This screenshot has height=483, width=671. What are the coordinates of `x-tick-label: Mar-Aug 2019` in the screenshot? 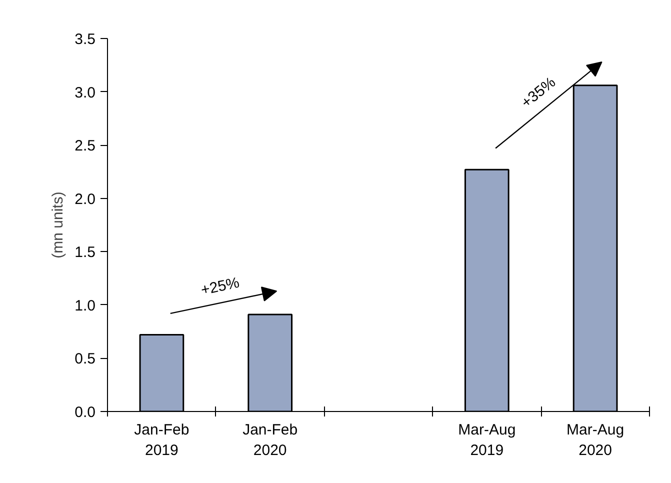 It's located at (487, 440).